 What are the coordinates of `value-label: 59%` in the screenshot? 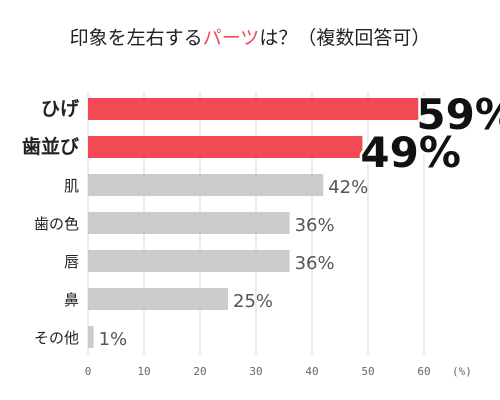 It's located at (458, 114).